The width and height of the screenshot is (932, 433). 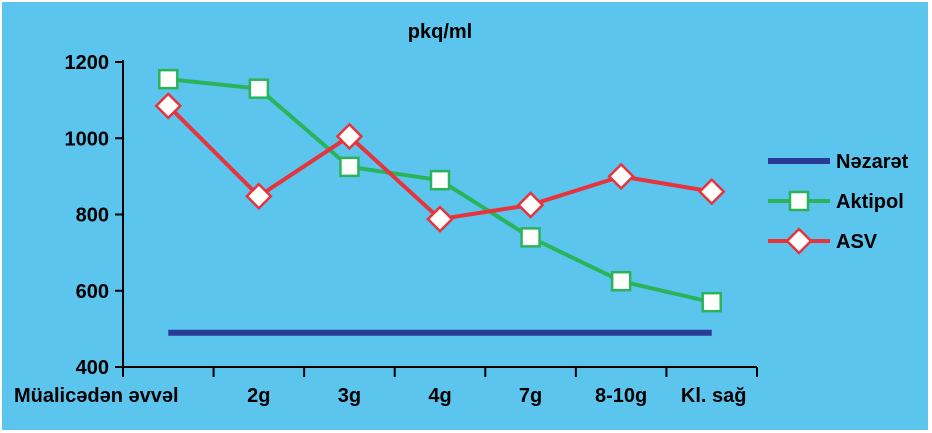 I want to click on legend: Nəzarət Aktipol ASV, so click(x=838, y=203).